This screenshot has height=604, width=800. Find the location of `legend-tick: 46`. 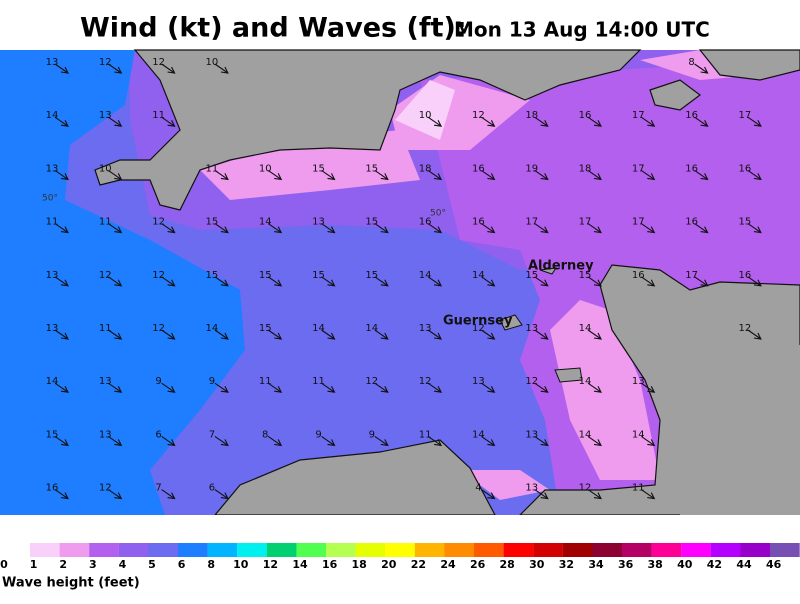

legend-tick: 46 is located at coordinates (774, 564).